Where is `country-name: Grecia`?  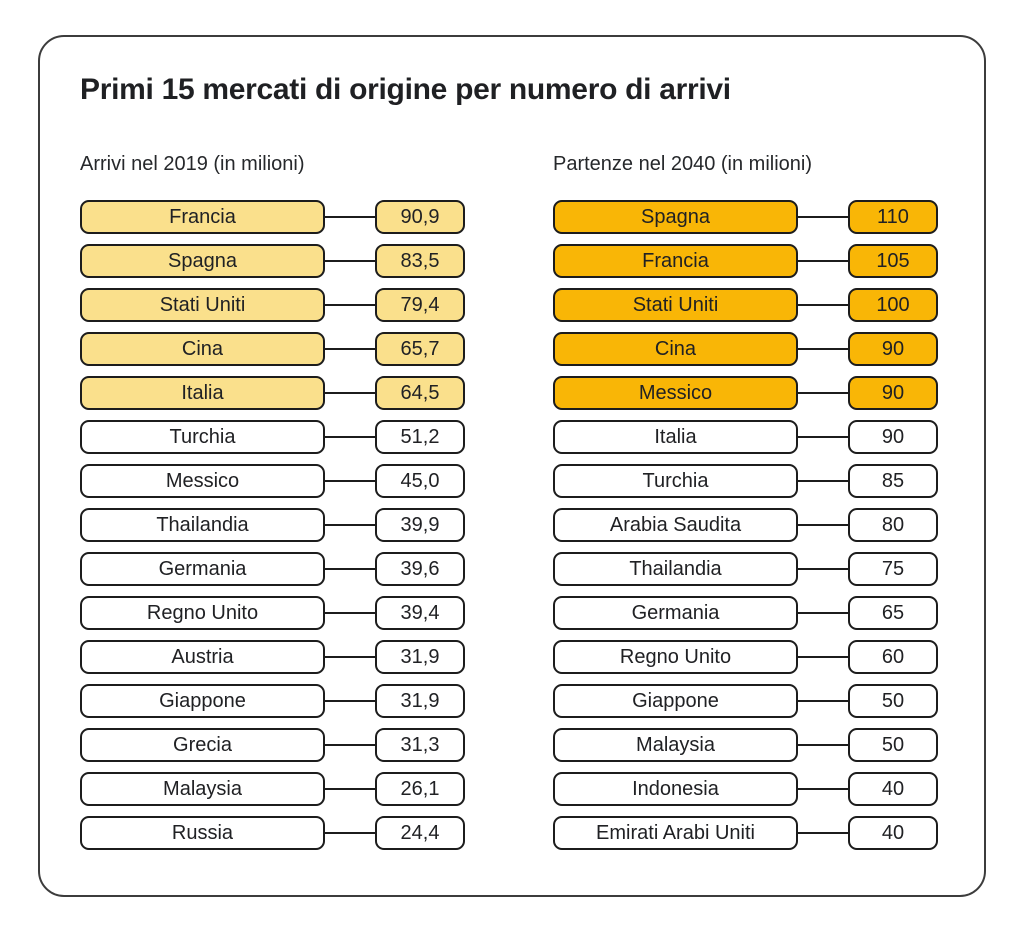 country-name: Grecia is located at coordinates (202, 744).